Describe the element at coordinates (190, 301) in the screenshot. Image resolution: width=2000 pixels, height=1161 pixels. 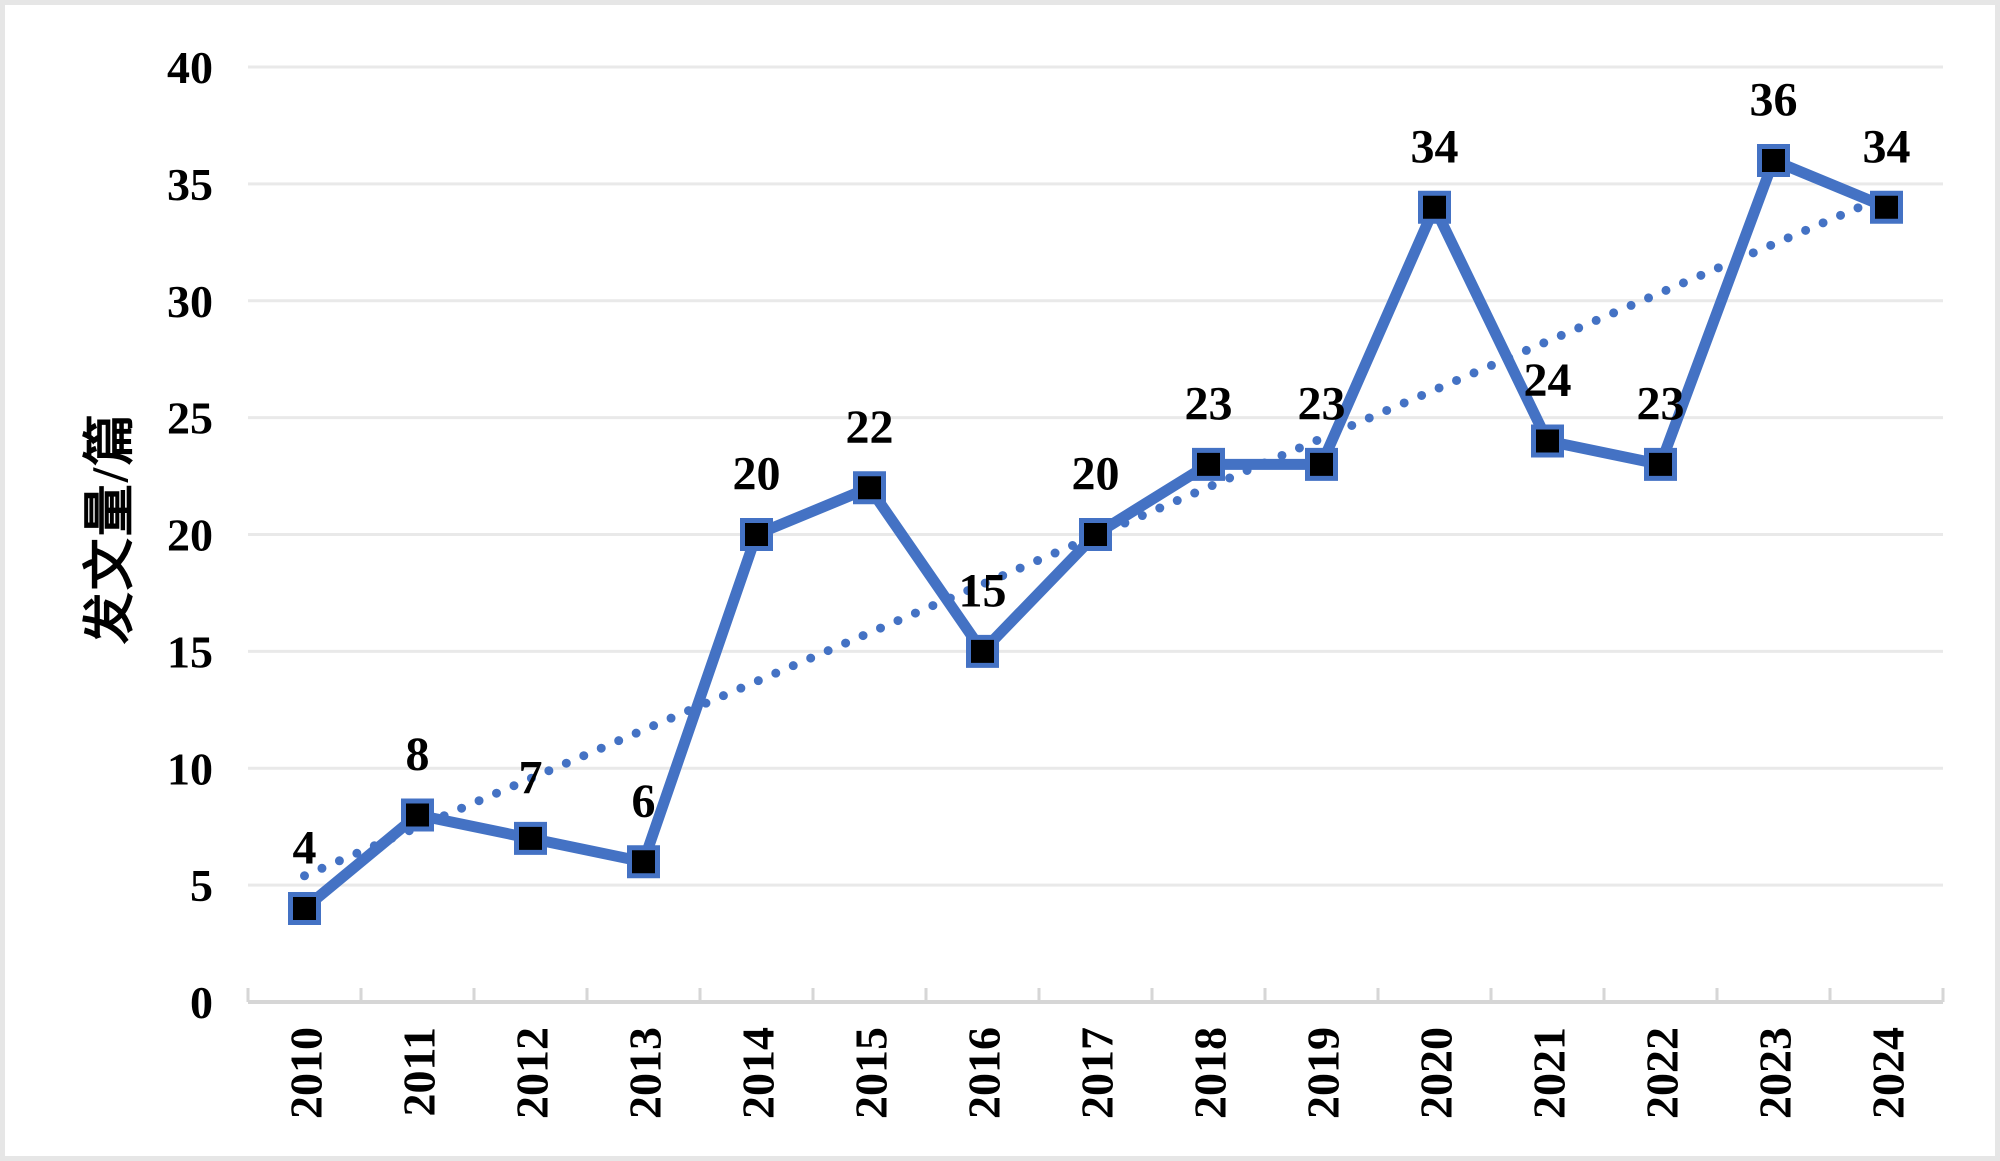
I see `y-tick-label: 30` at that location.